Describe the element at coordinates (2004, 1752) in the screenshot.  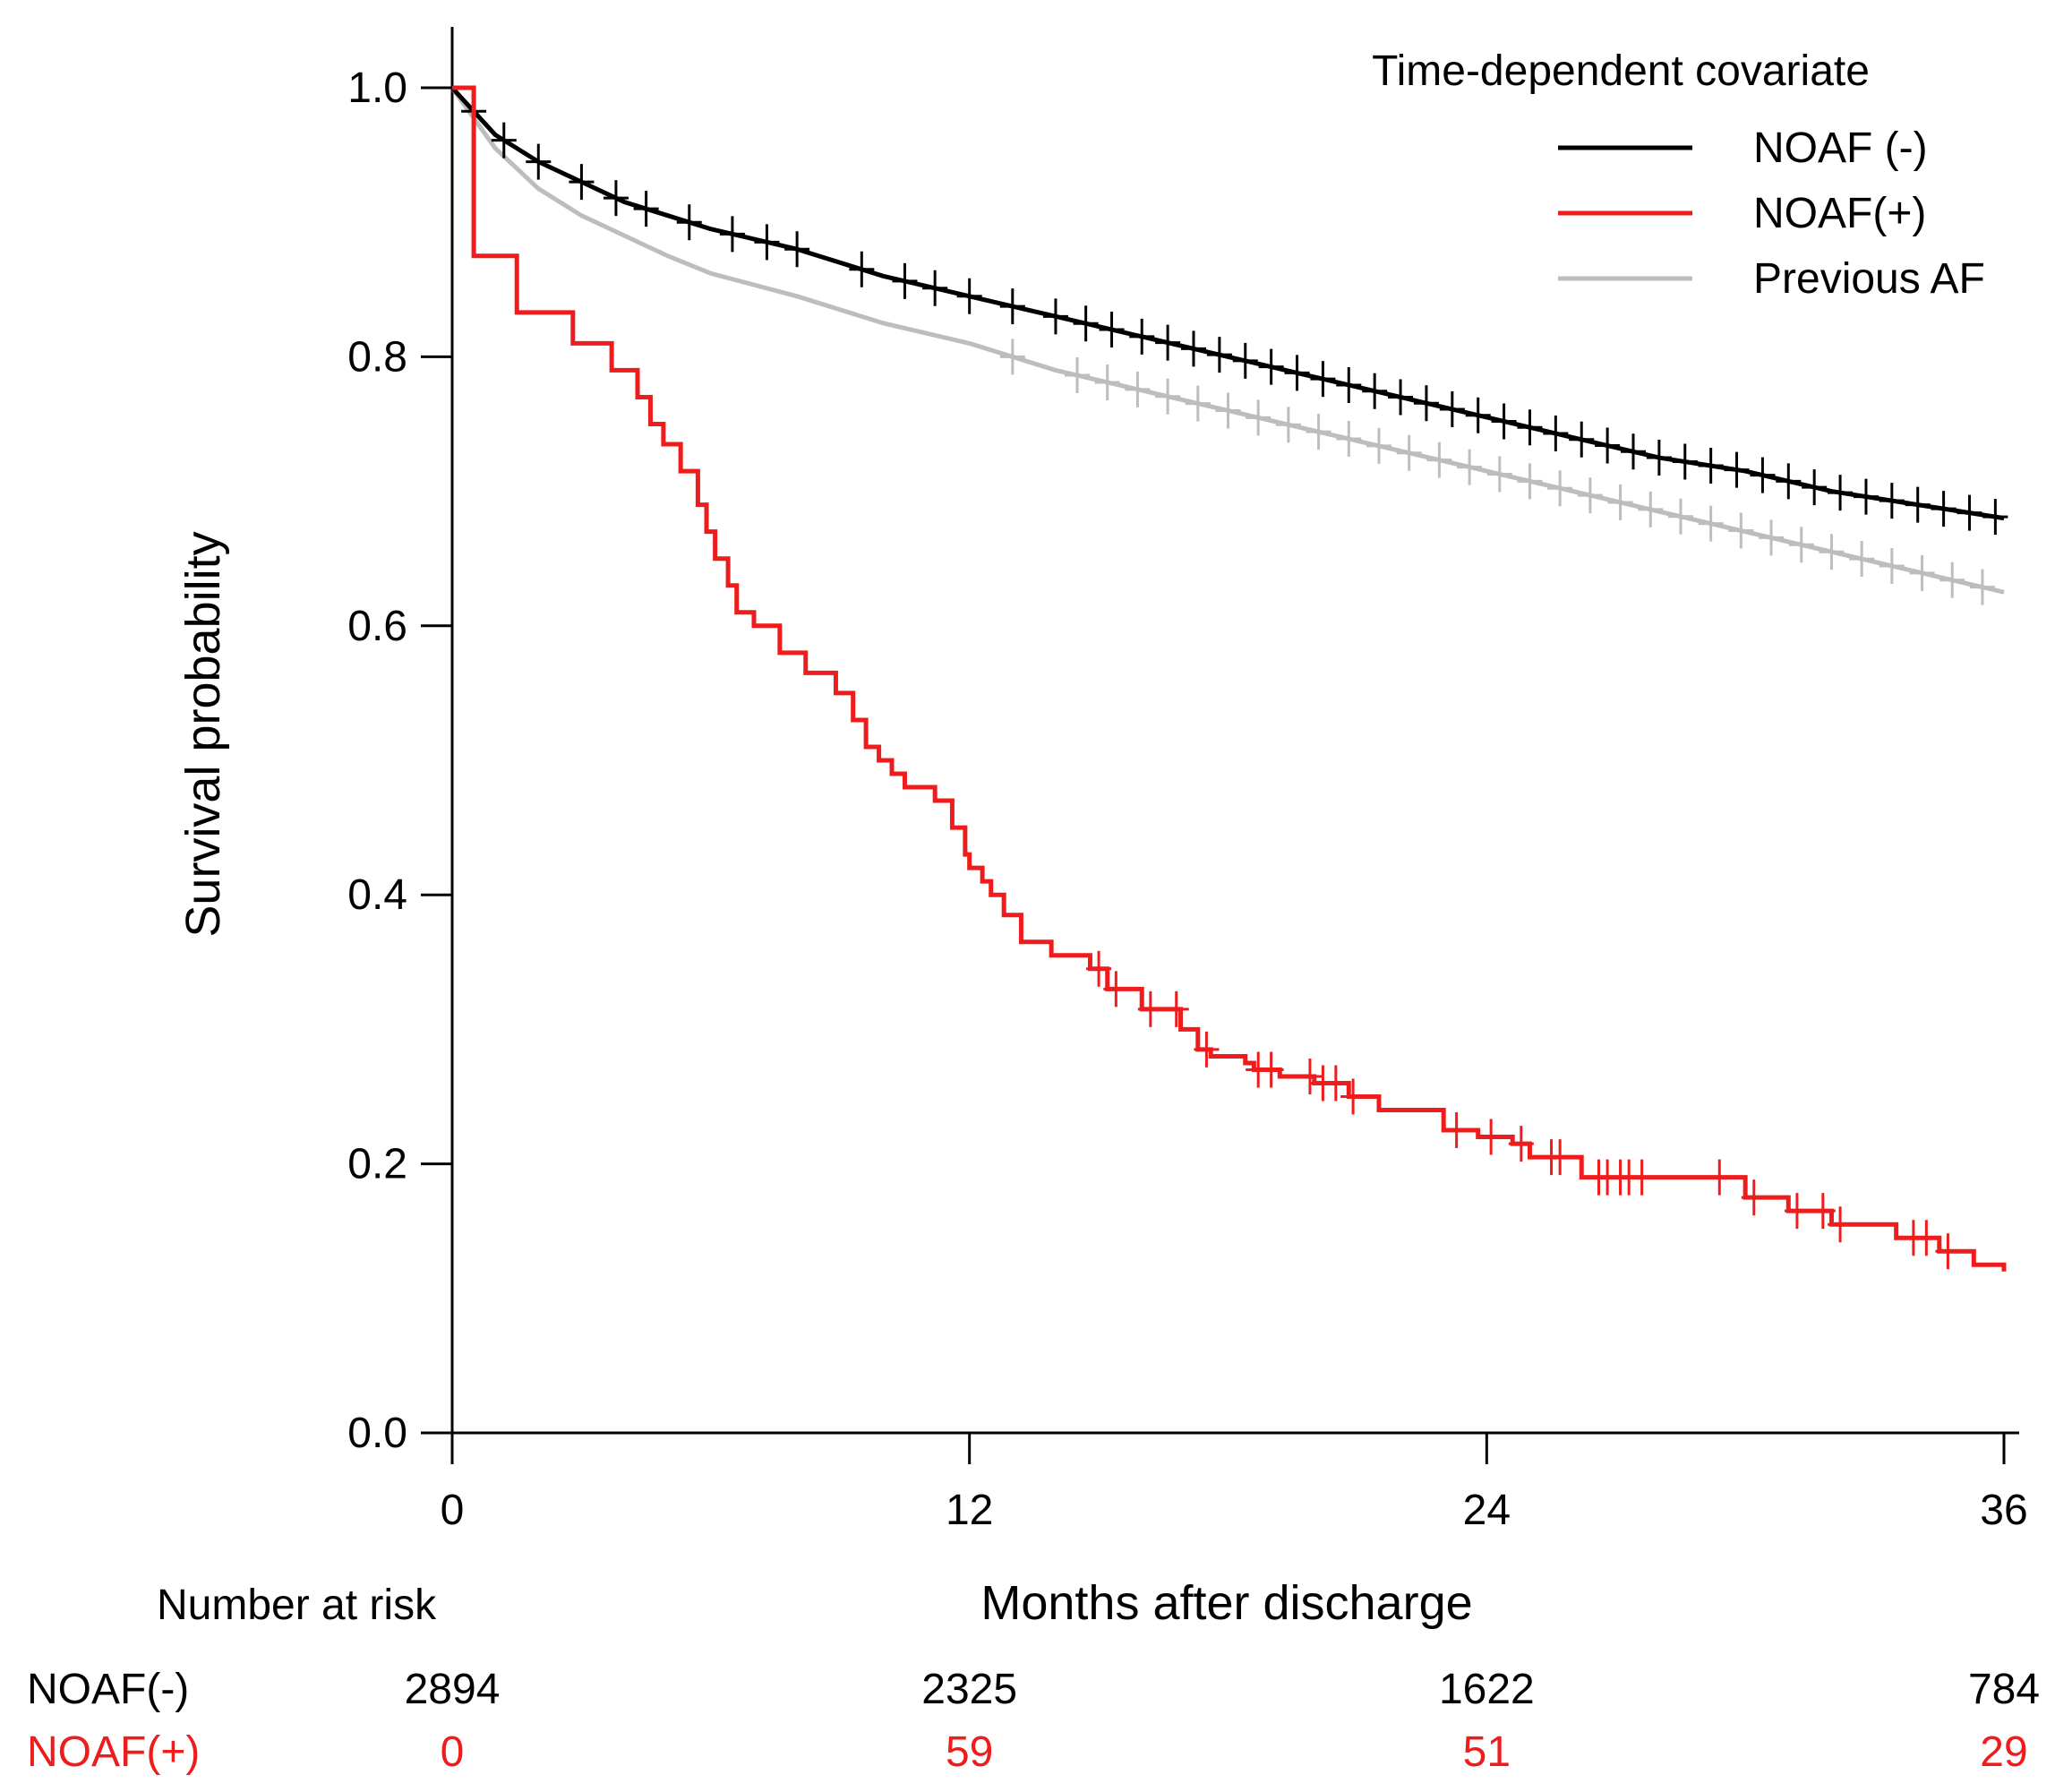
I see `risk-count: 29` at that location.